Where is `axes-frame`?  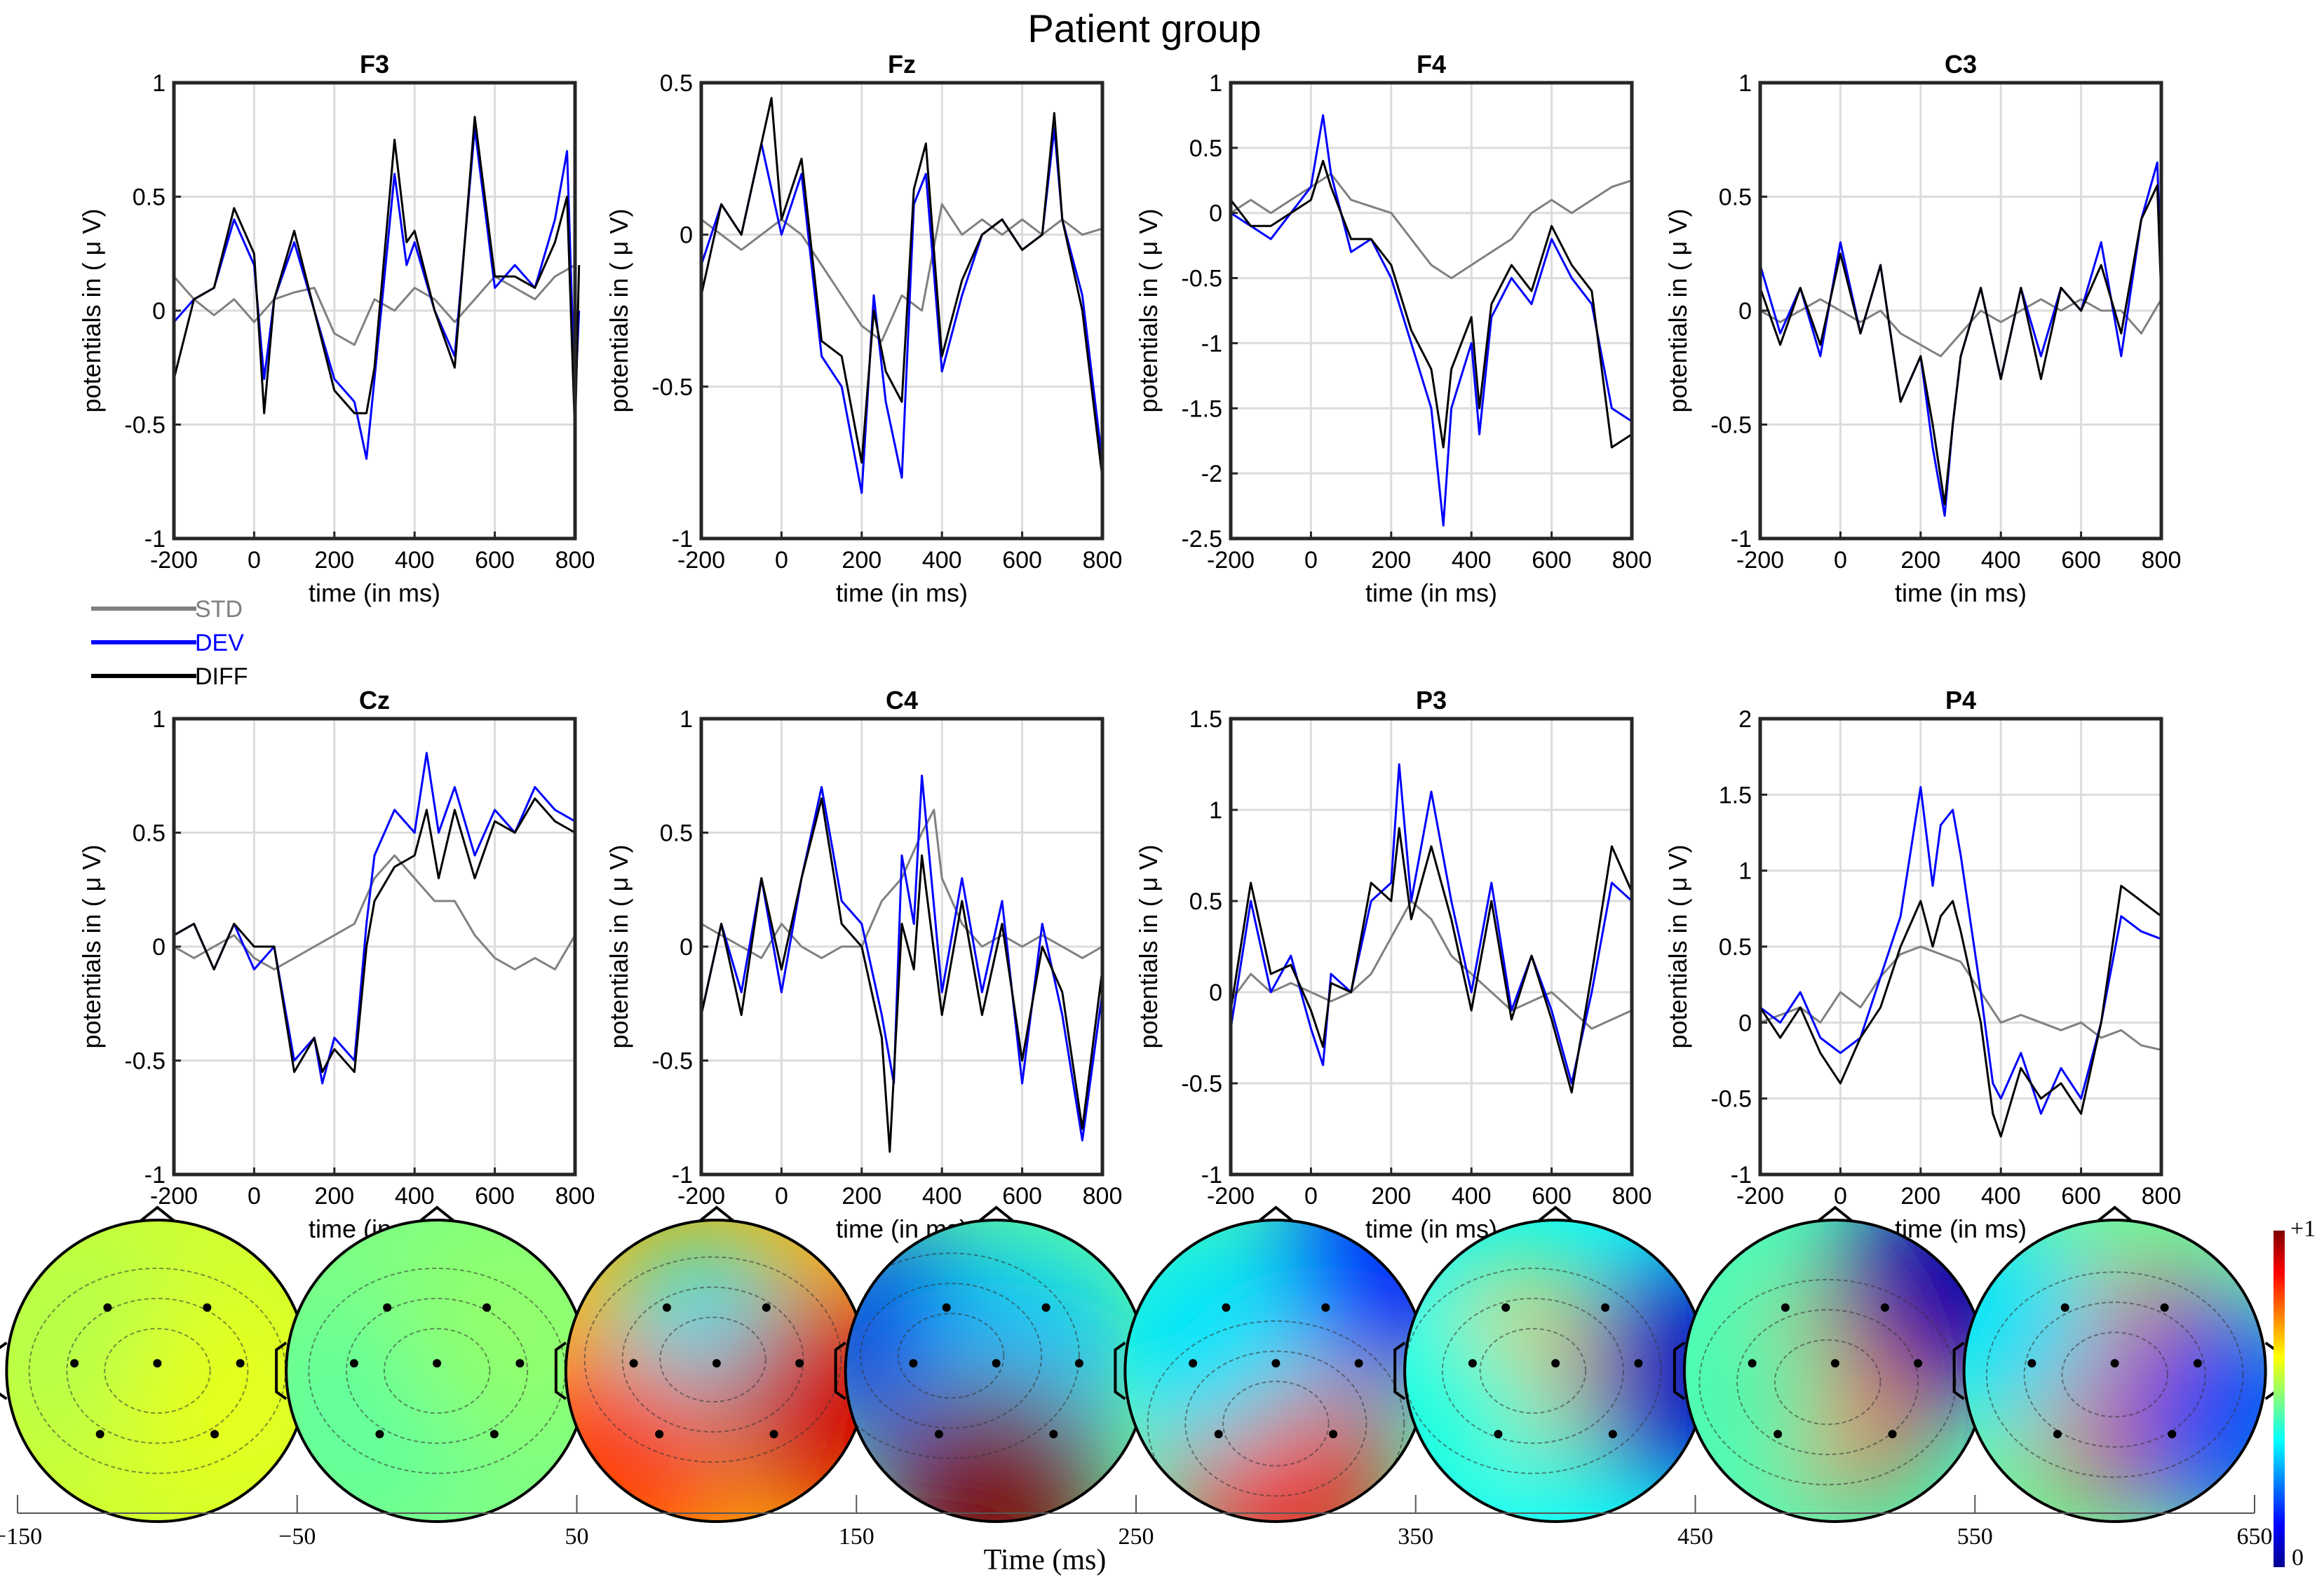 axes-frame is located at coordinates (1431, 311).